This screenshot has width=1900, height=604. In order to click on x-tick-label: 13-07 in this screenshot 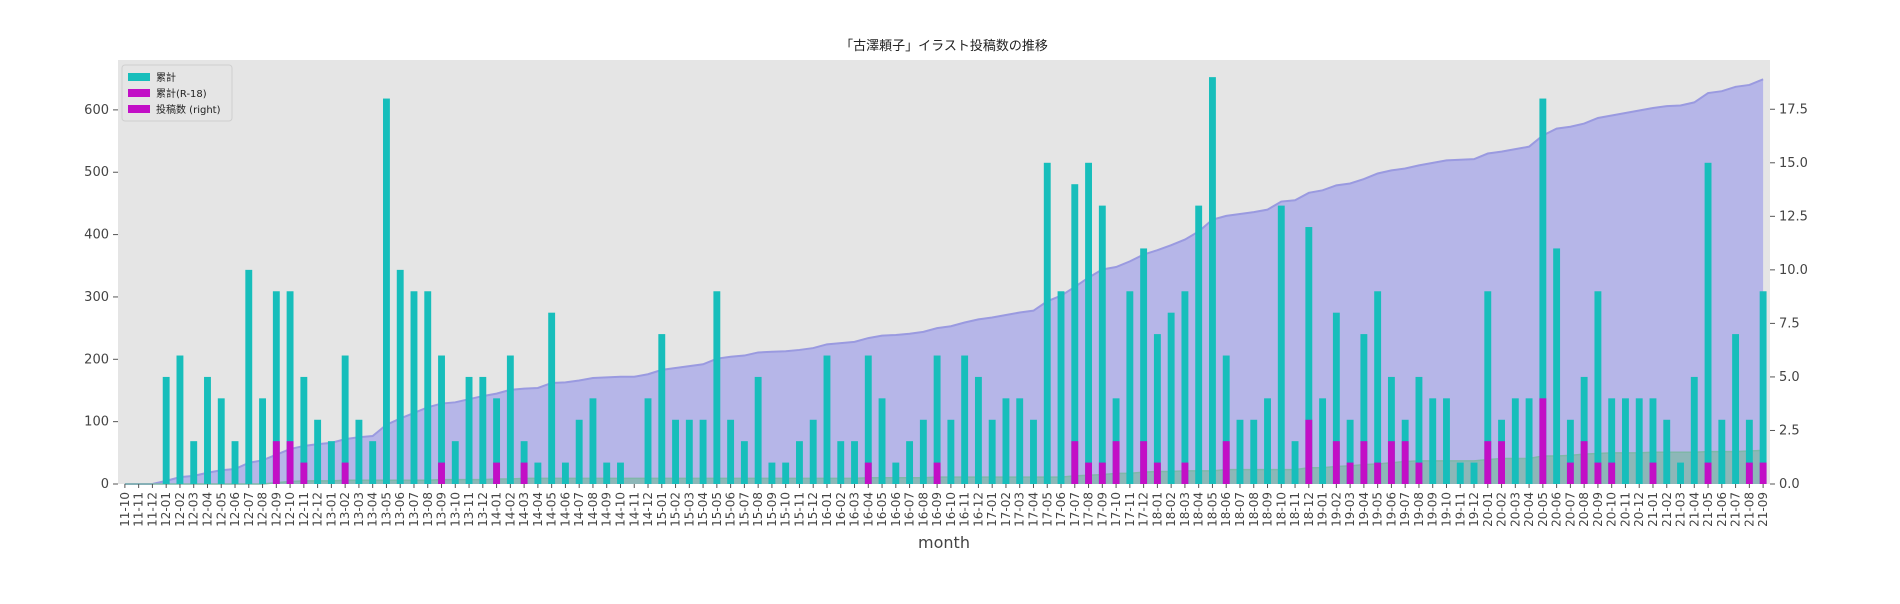, I will do `click(414, 509)`.